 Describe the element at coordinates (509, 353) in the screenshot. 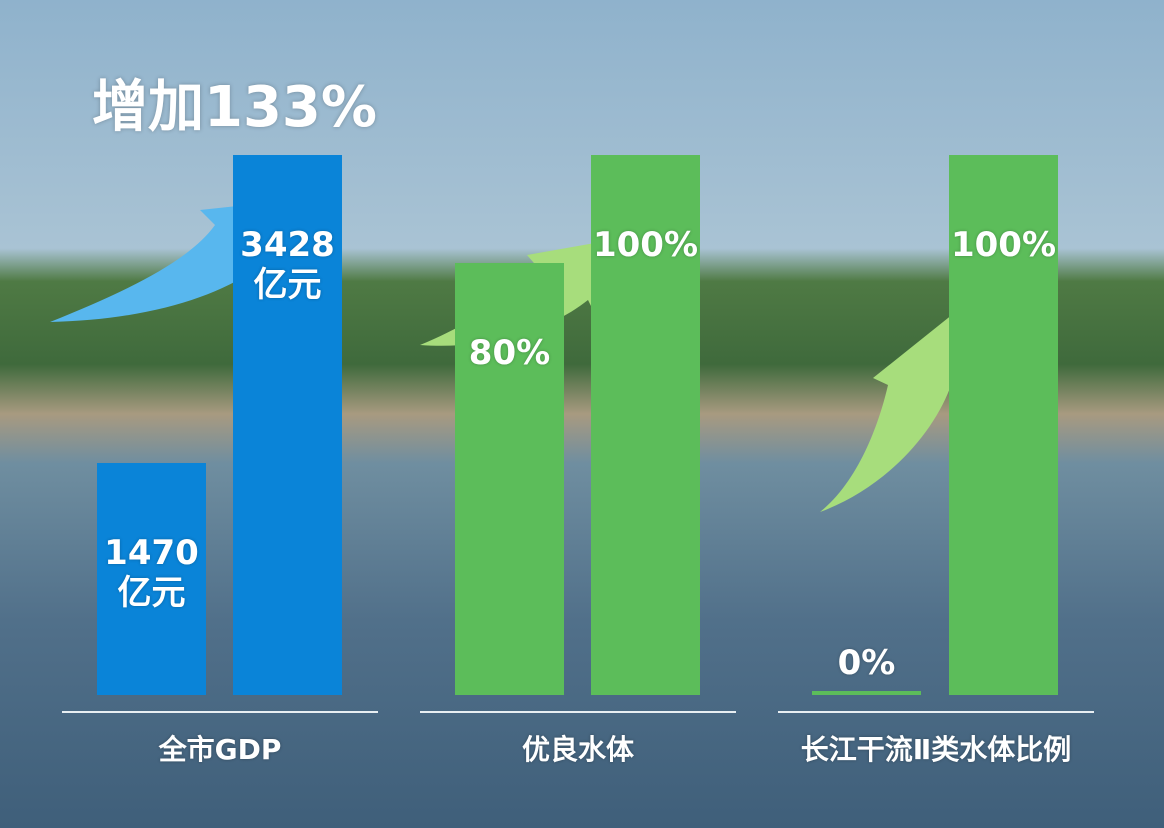

I see `value-label: 80%` at that location.